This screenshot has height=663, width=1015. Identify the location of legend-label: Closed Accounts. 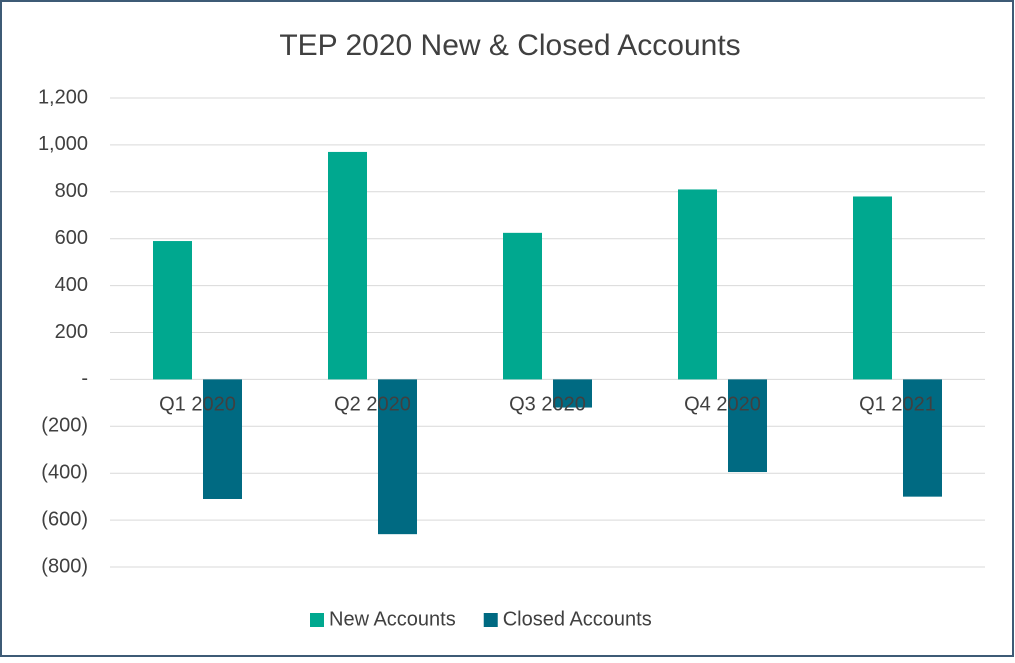
(577, 619).